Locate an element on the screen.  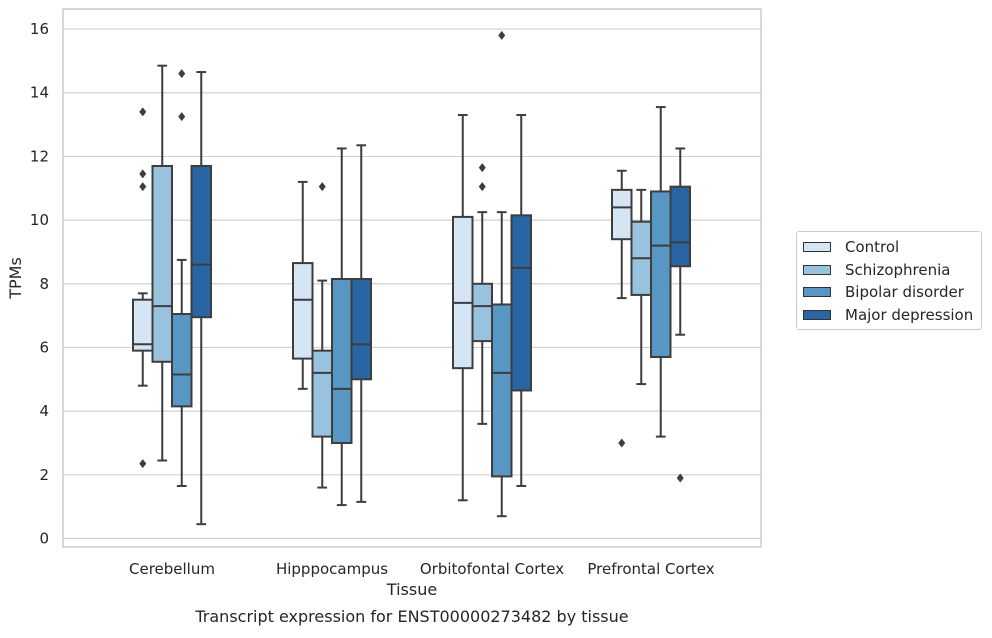
legend-item: Schizophrenia is located at coordinates (889, 270).